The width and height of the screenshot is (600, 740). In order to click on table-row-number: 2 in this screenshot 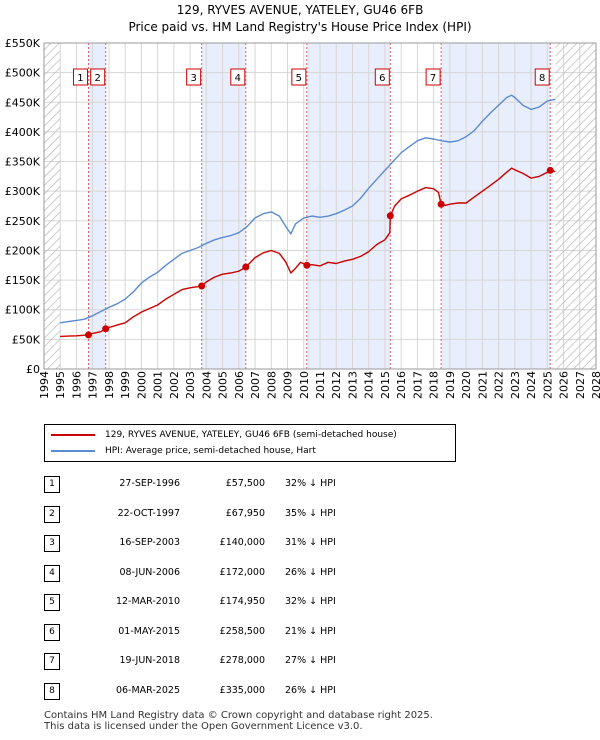, I will do `click(52, 514)`.